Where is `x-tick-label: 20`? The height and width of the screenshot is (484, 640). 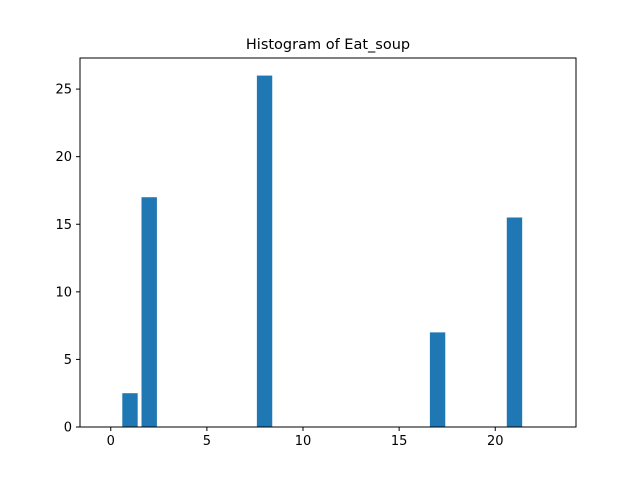
x-tick-label: 20 is located at coordinates (495, 441).